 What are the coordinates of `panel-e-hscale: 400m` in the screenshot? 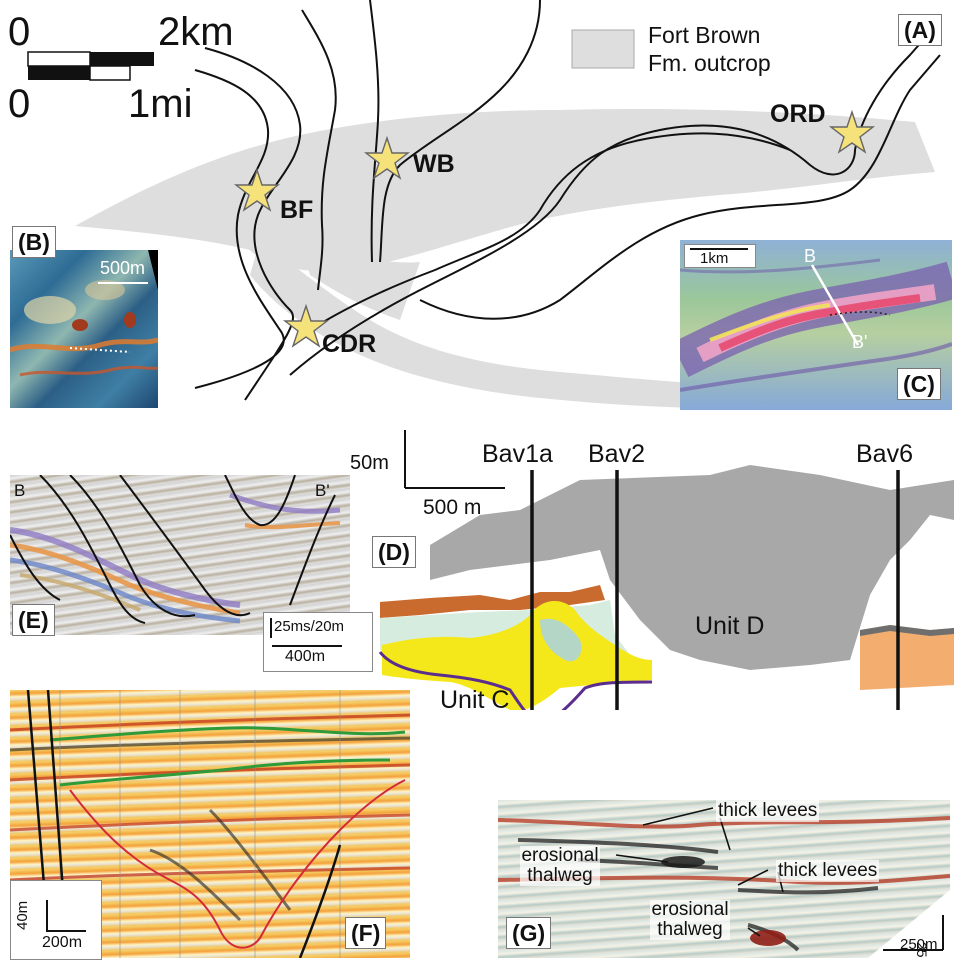 It's located at (305, 656).